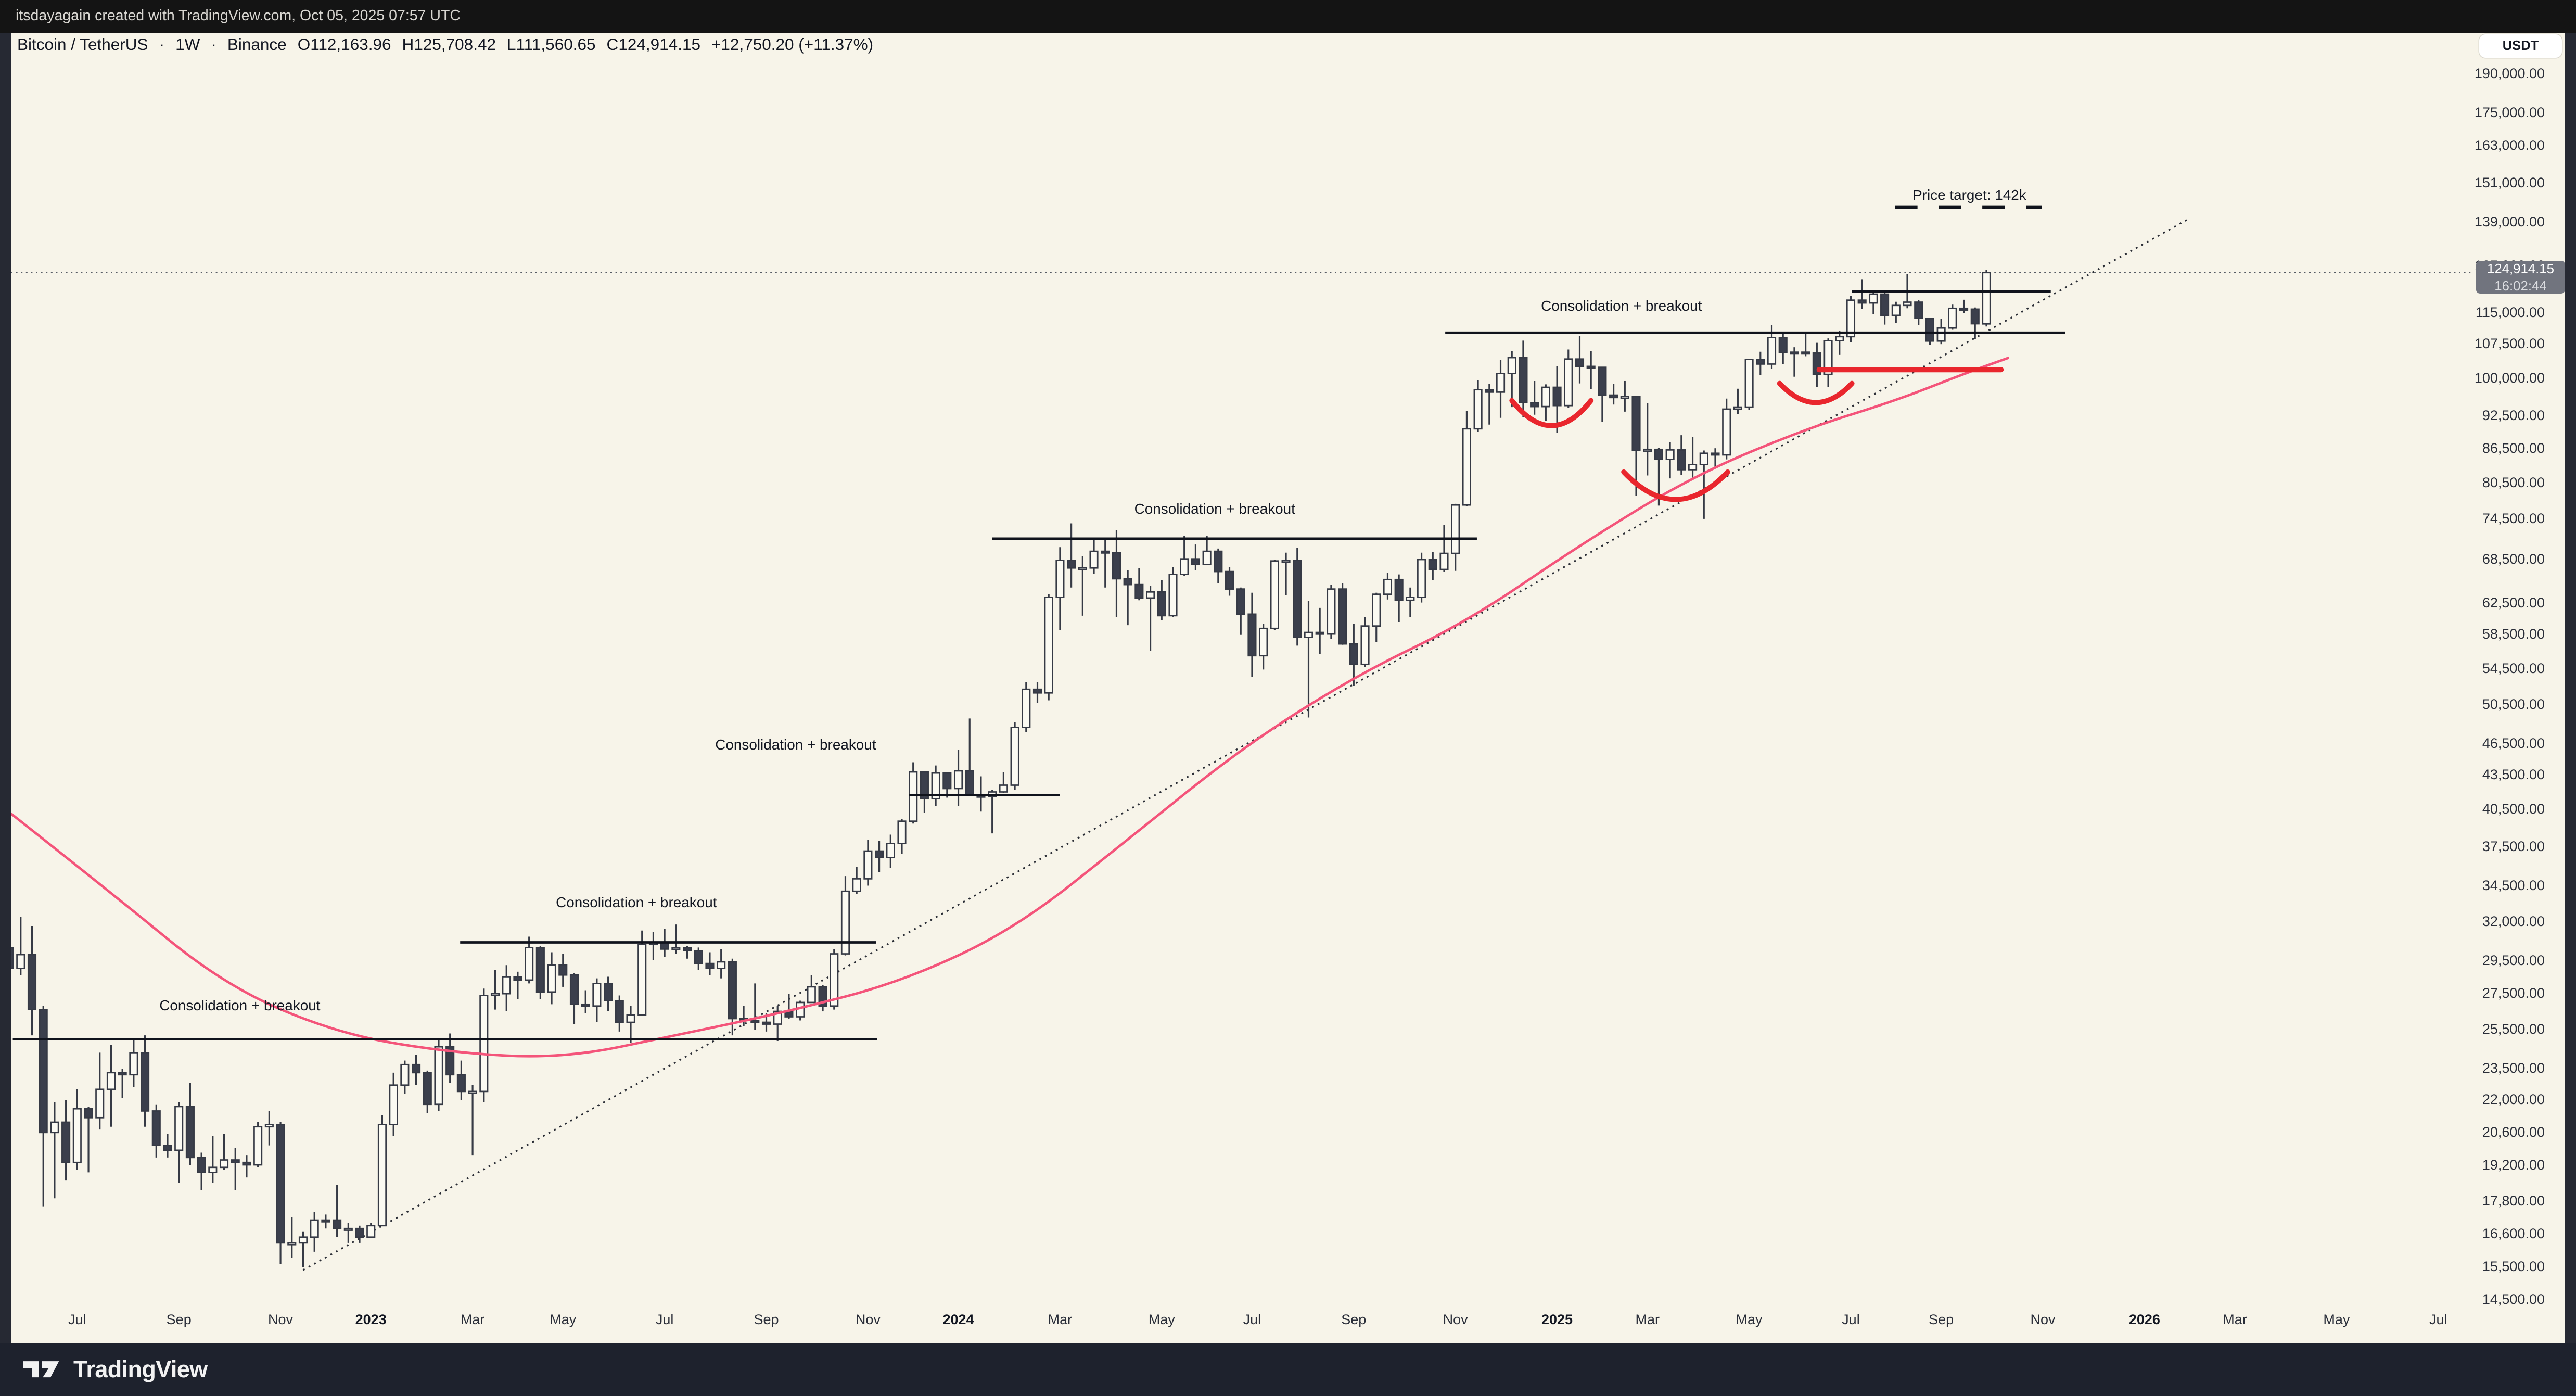 Image resolution: width=2576 pixels, height=1396 pixels. Describe the element at coordinates (2513, 1234) in the screenshot. I see `price-axis-label: 16,600.00` at that location.